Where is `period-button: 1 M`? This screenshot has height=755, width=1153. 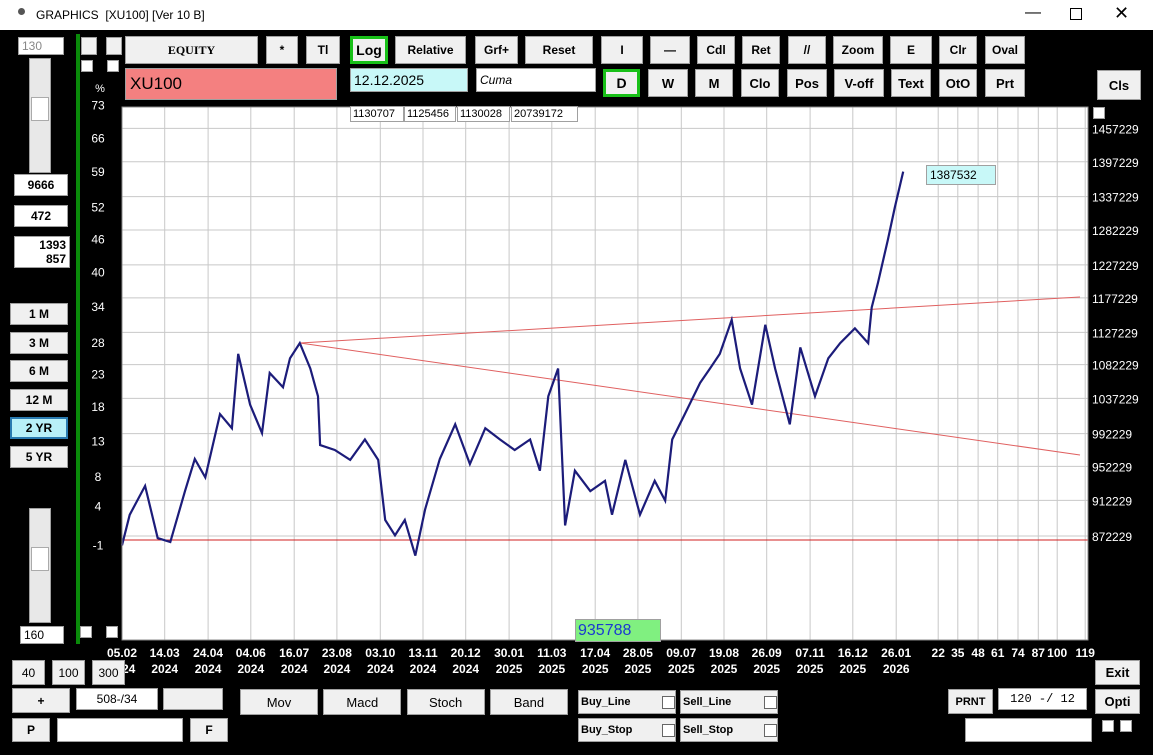
period-button: 1 M is located at coordinates (39, 314).